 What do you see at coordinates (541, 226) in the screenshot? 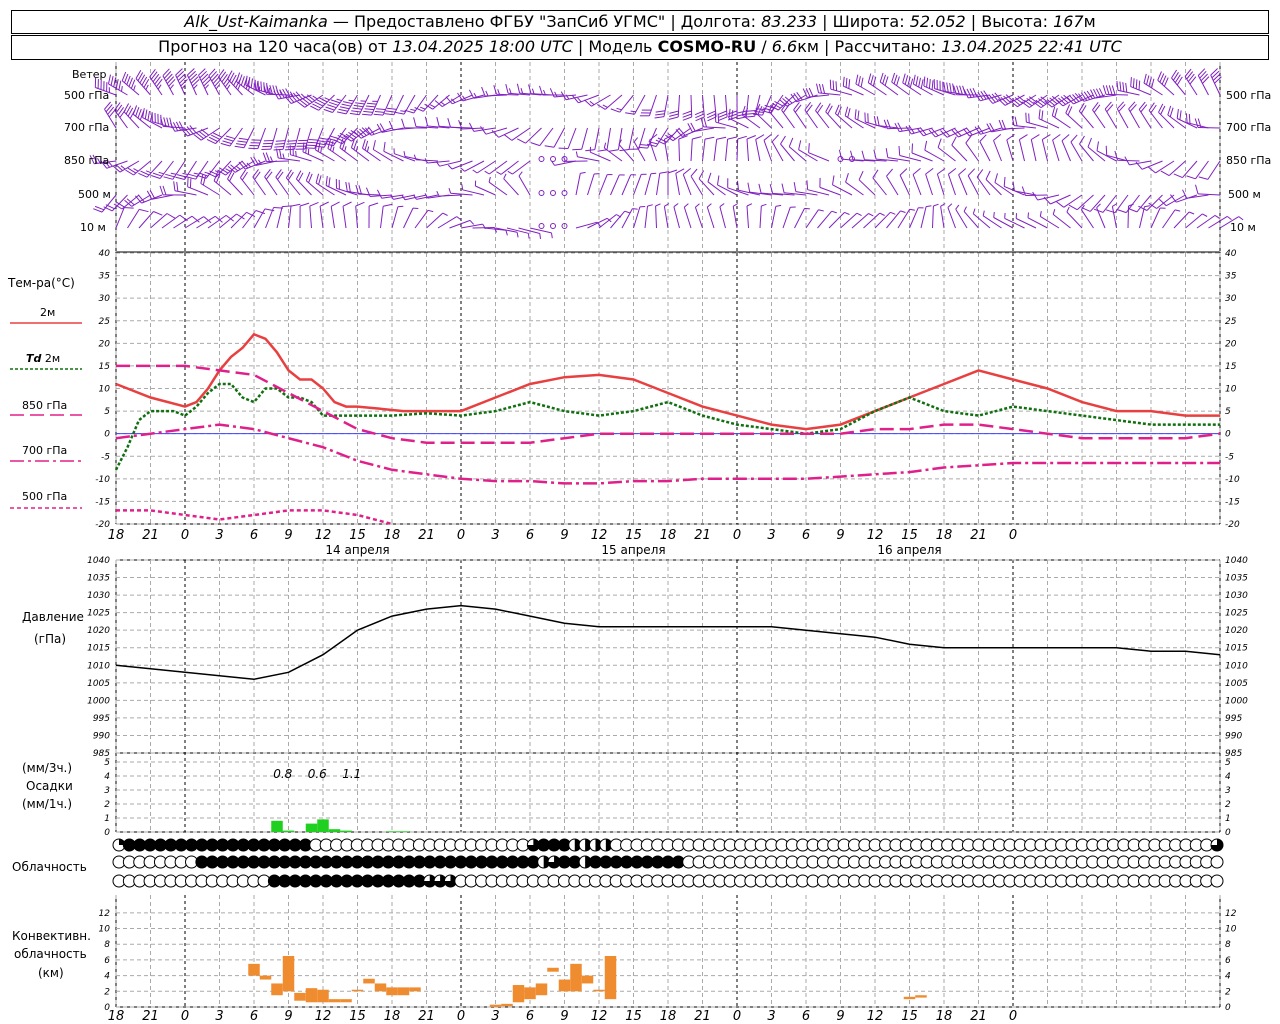
I see `wind-calm` at bounding box center [541, 226].